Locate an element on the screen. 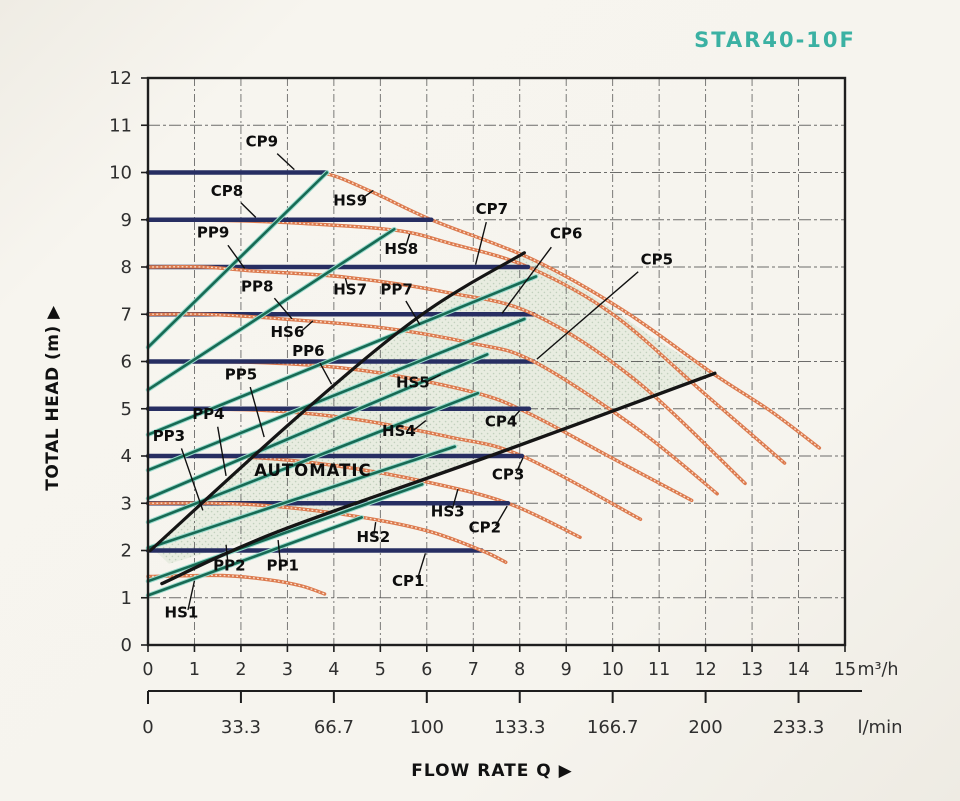 The image size is (960, 801). callout-HS6 is located at coordinates (307, 326).